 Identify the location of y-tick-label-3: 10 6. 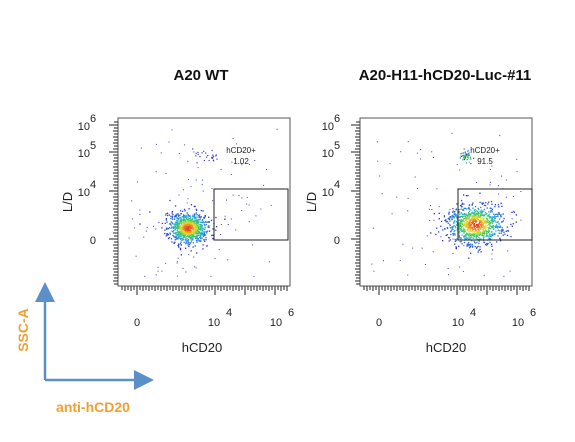
(87, 123).